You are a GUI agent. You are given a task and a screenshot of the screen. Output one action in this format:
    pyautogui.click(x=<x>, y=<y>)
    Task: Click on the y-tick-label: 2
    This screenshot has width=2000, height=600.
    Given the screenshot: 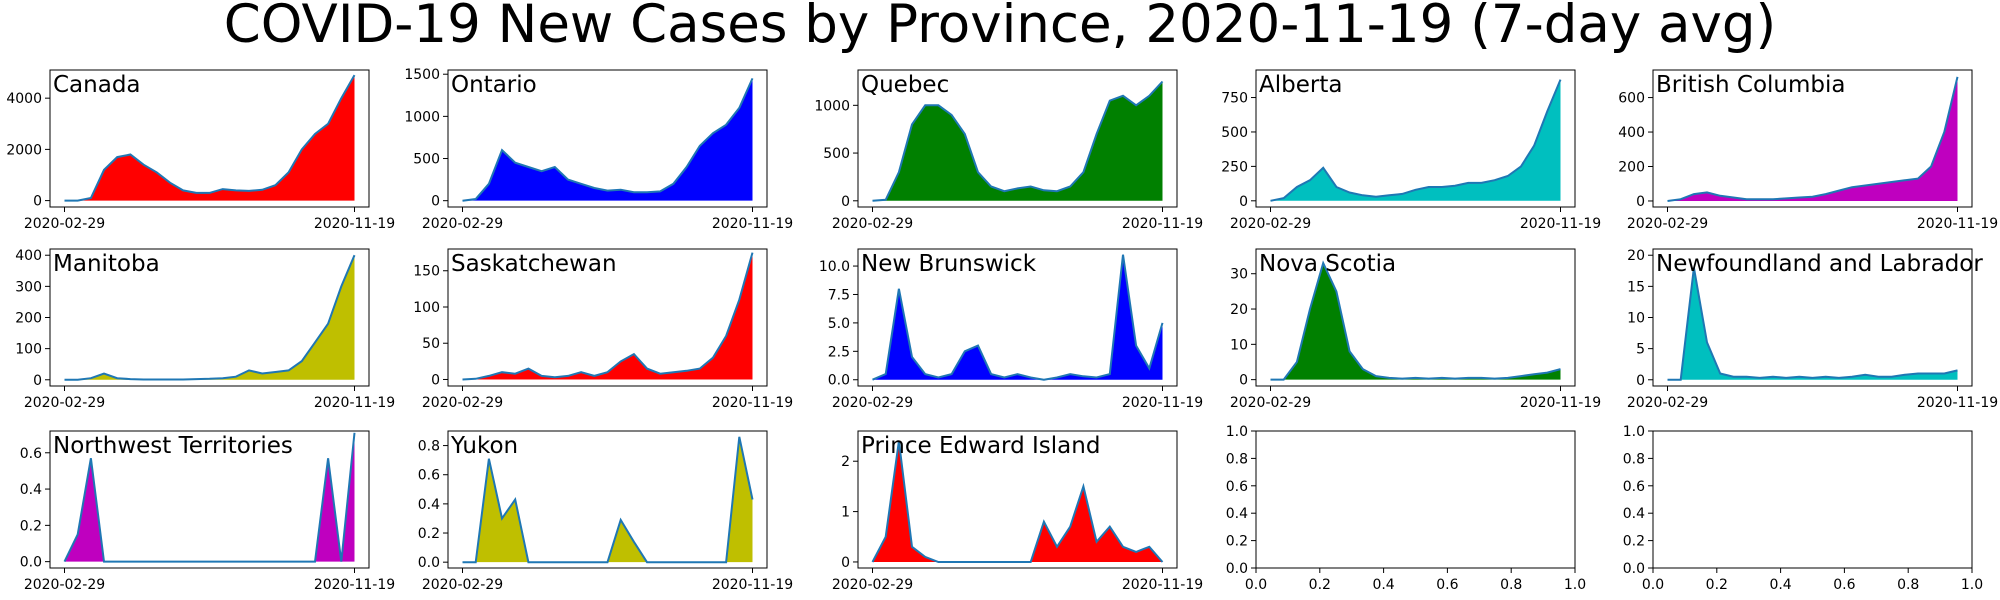 What is the action you would take?
    pyautogui.click(x=845, y=462)
    